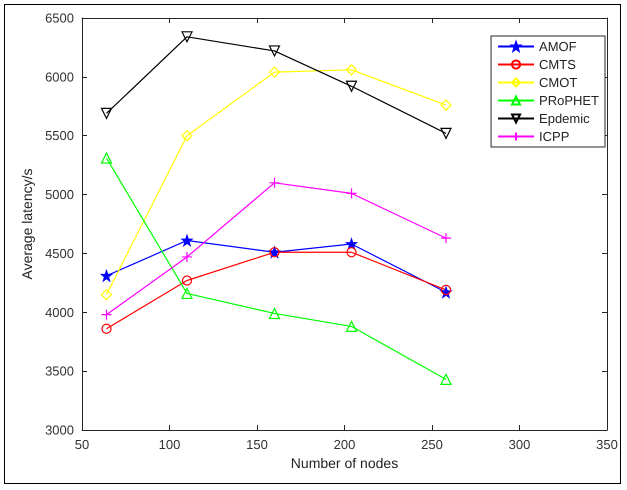 Image resolution: width=627 pixels, height=490 pixels. What do you see at coordinates (82, 444) in the screenshot?
I see `x-tick-label: 50` at bounding box center [82, 444].